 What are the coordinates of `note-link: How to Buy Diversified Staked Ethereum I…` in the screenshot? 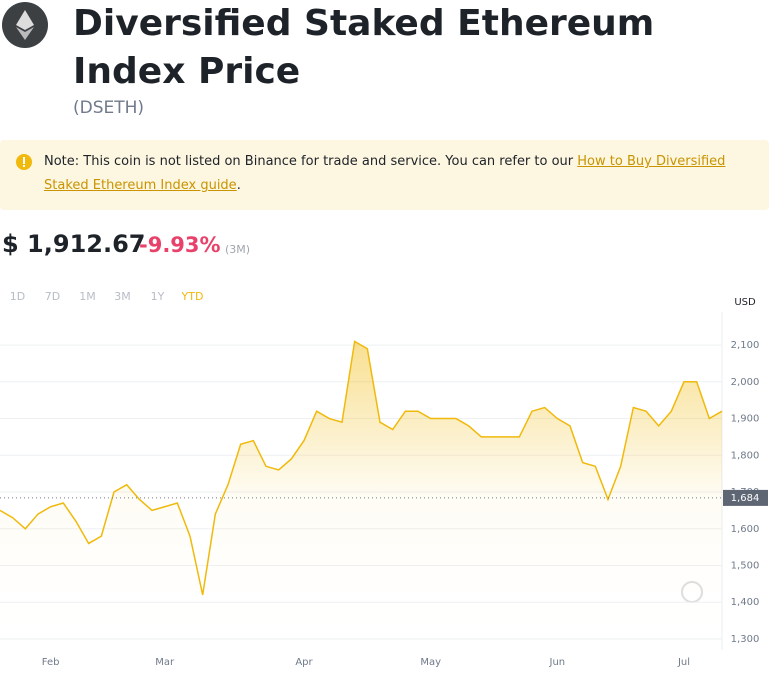 It's located at (385, 173).